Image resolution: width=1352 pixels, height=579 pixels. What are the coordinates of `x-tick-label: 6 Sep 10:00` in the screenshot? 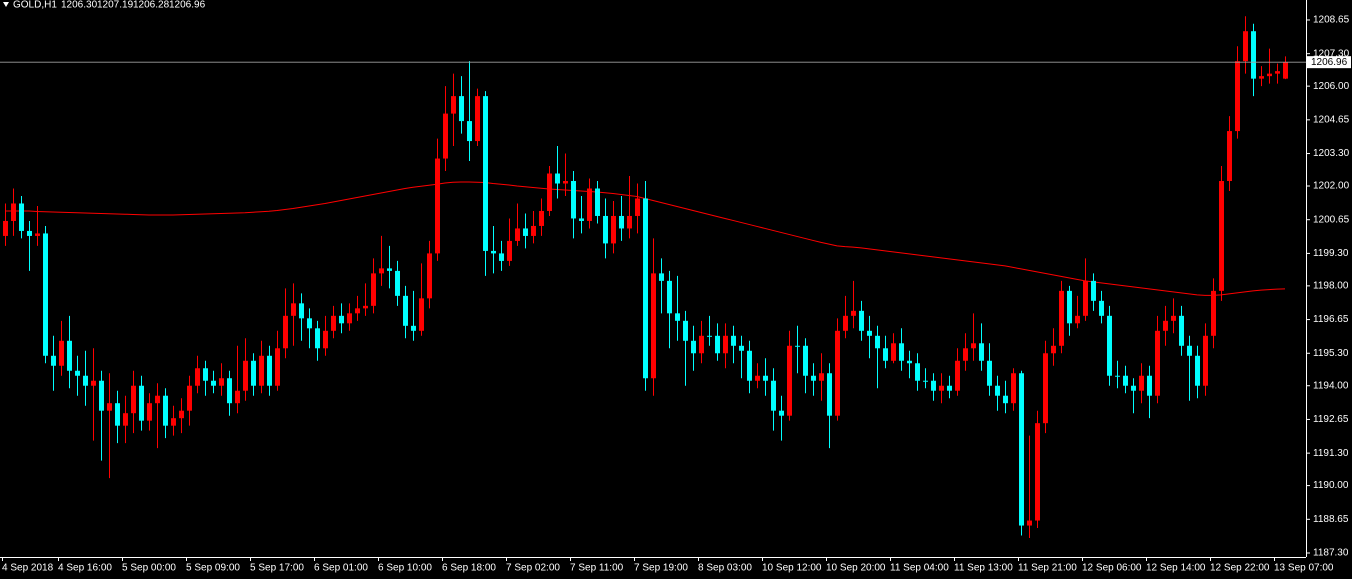 It's located at (405, 568).